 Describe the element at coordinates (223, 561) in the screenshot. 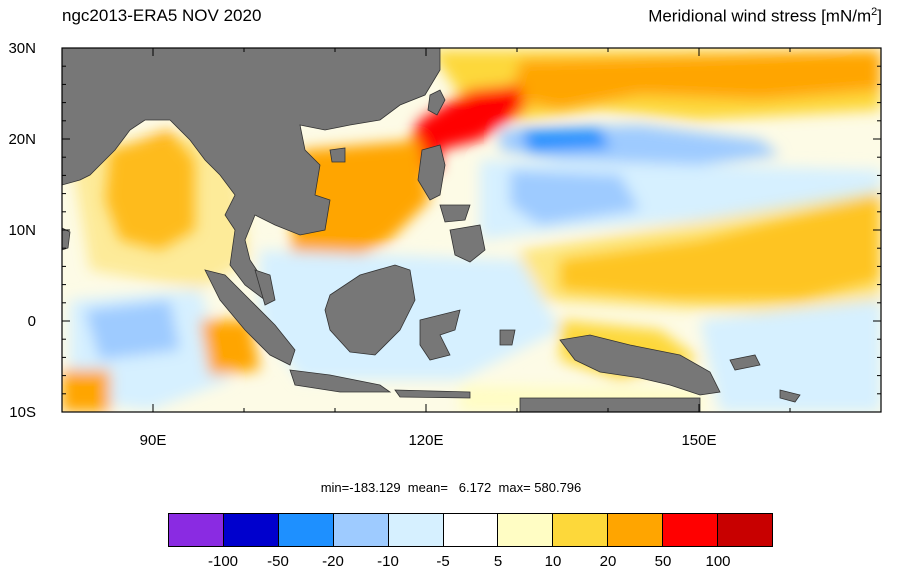

I see `colorbar-label: -100` at that location.